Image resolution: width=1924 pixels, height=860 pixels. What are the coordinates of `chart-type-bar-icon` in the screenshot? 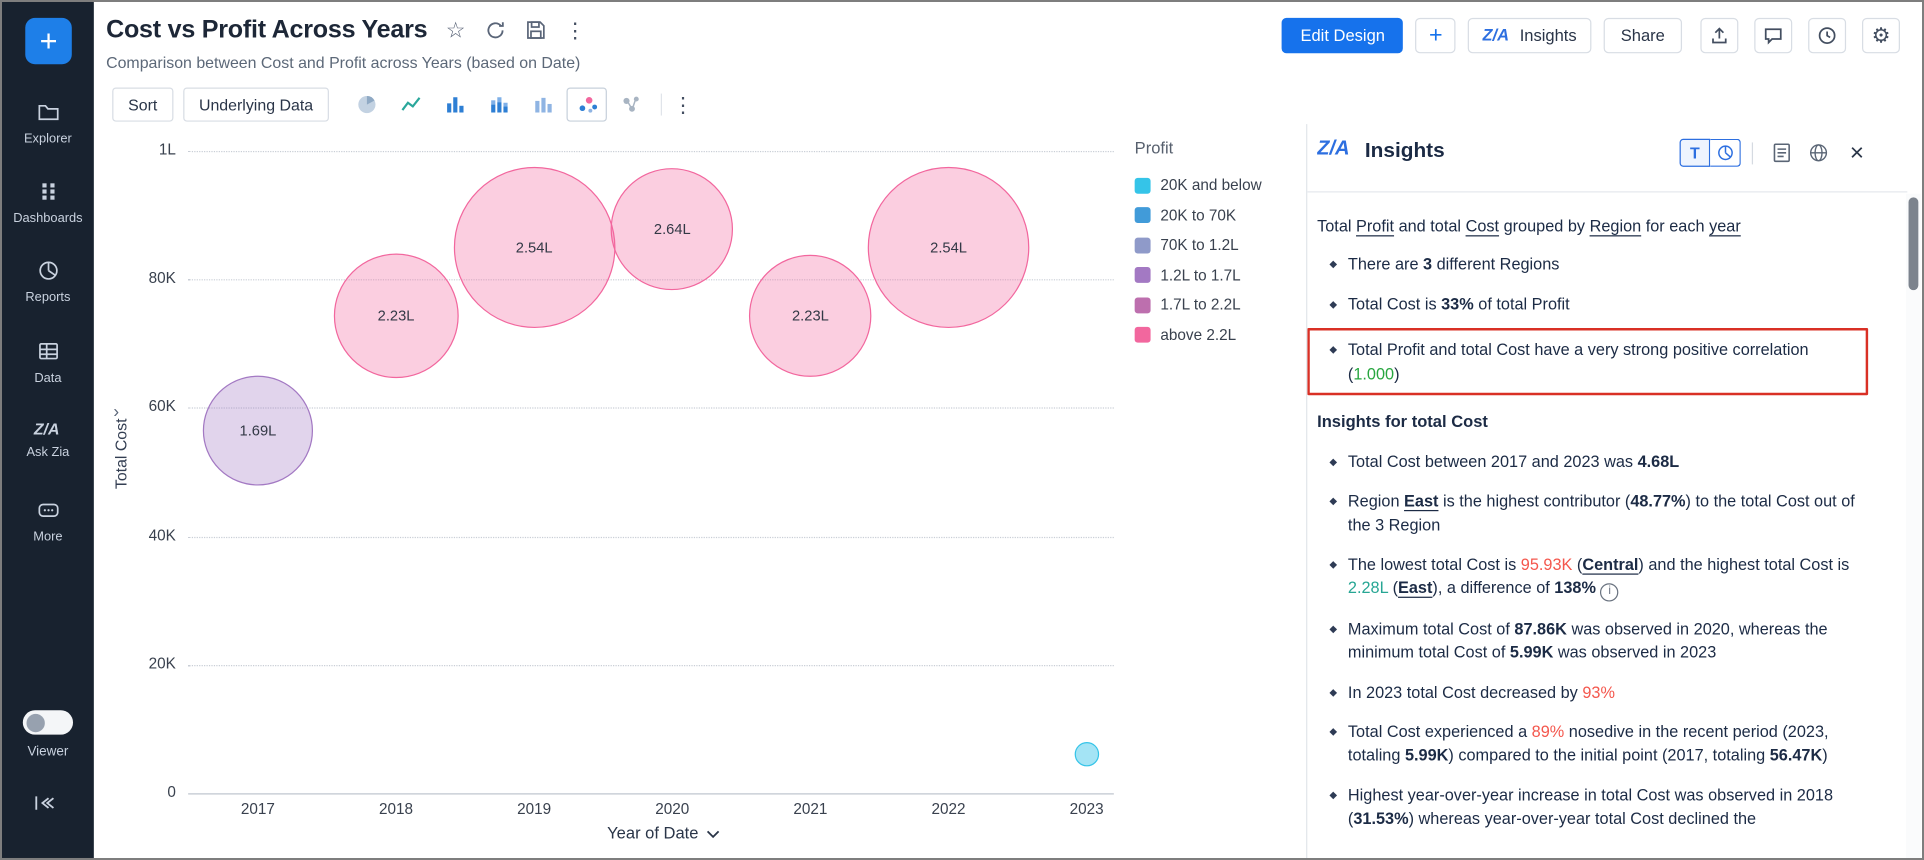 It's located at (454, 104).